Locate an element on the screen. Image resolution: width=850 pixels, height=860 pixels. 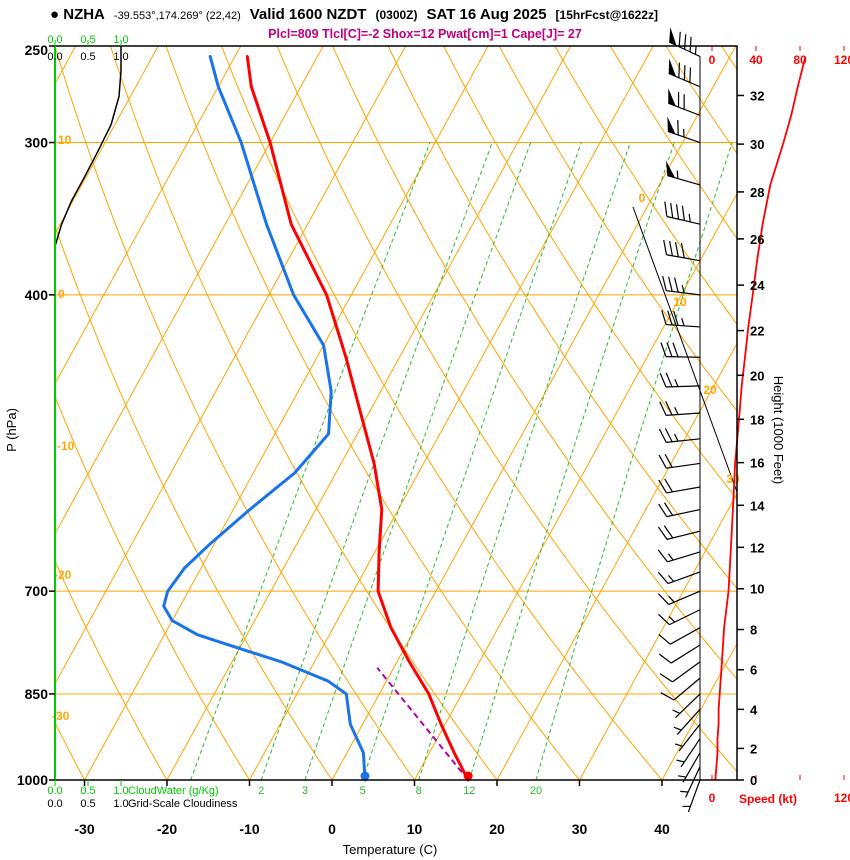
pressure-tick-label: 400 is located at coordinates (37, 295).